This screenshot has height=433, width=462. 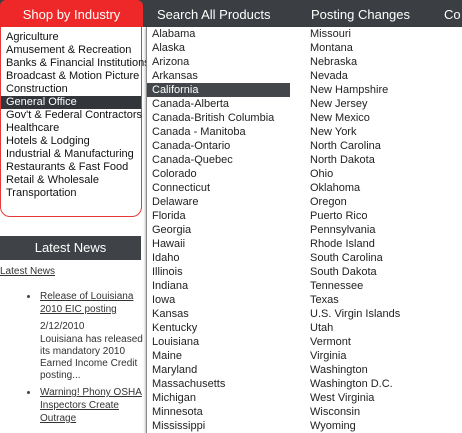 What do you see at coordinates (329, 76) in the screenshot?
I see `state-item: Nevada` at bounding box center [329, 76].